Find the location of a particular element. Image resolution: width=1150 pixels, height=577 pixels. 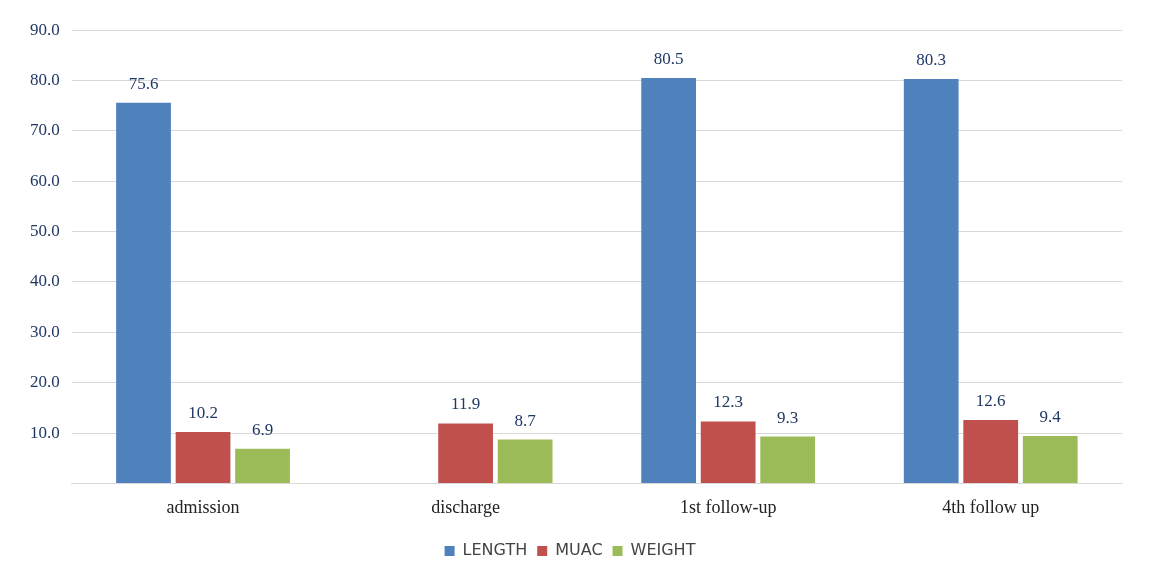

data-label: 12.3 is located at coordinates (728, 402).